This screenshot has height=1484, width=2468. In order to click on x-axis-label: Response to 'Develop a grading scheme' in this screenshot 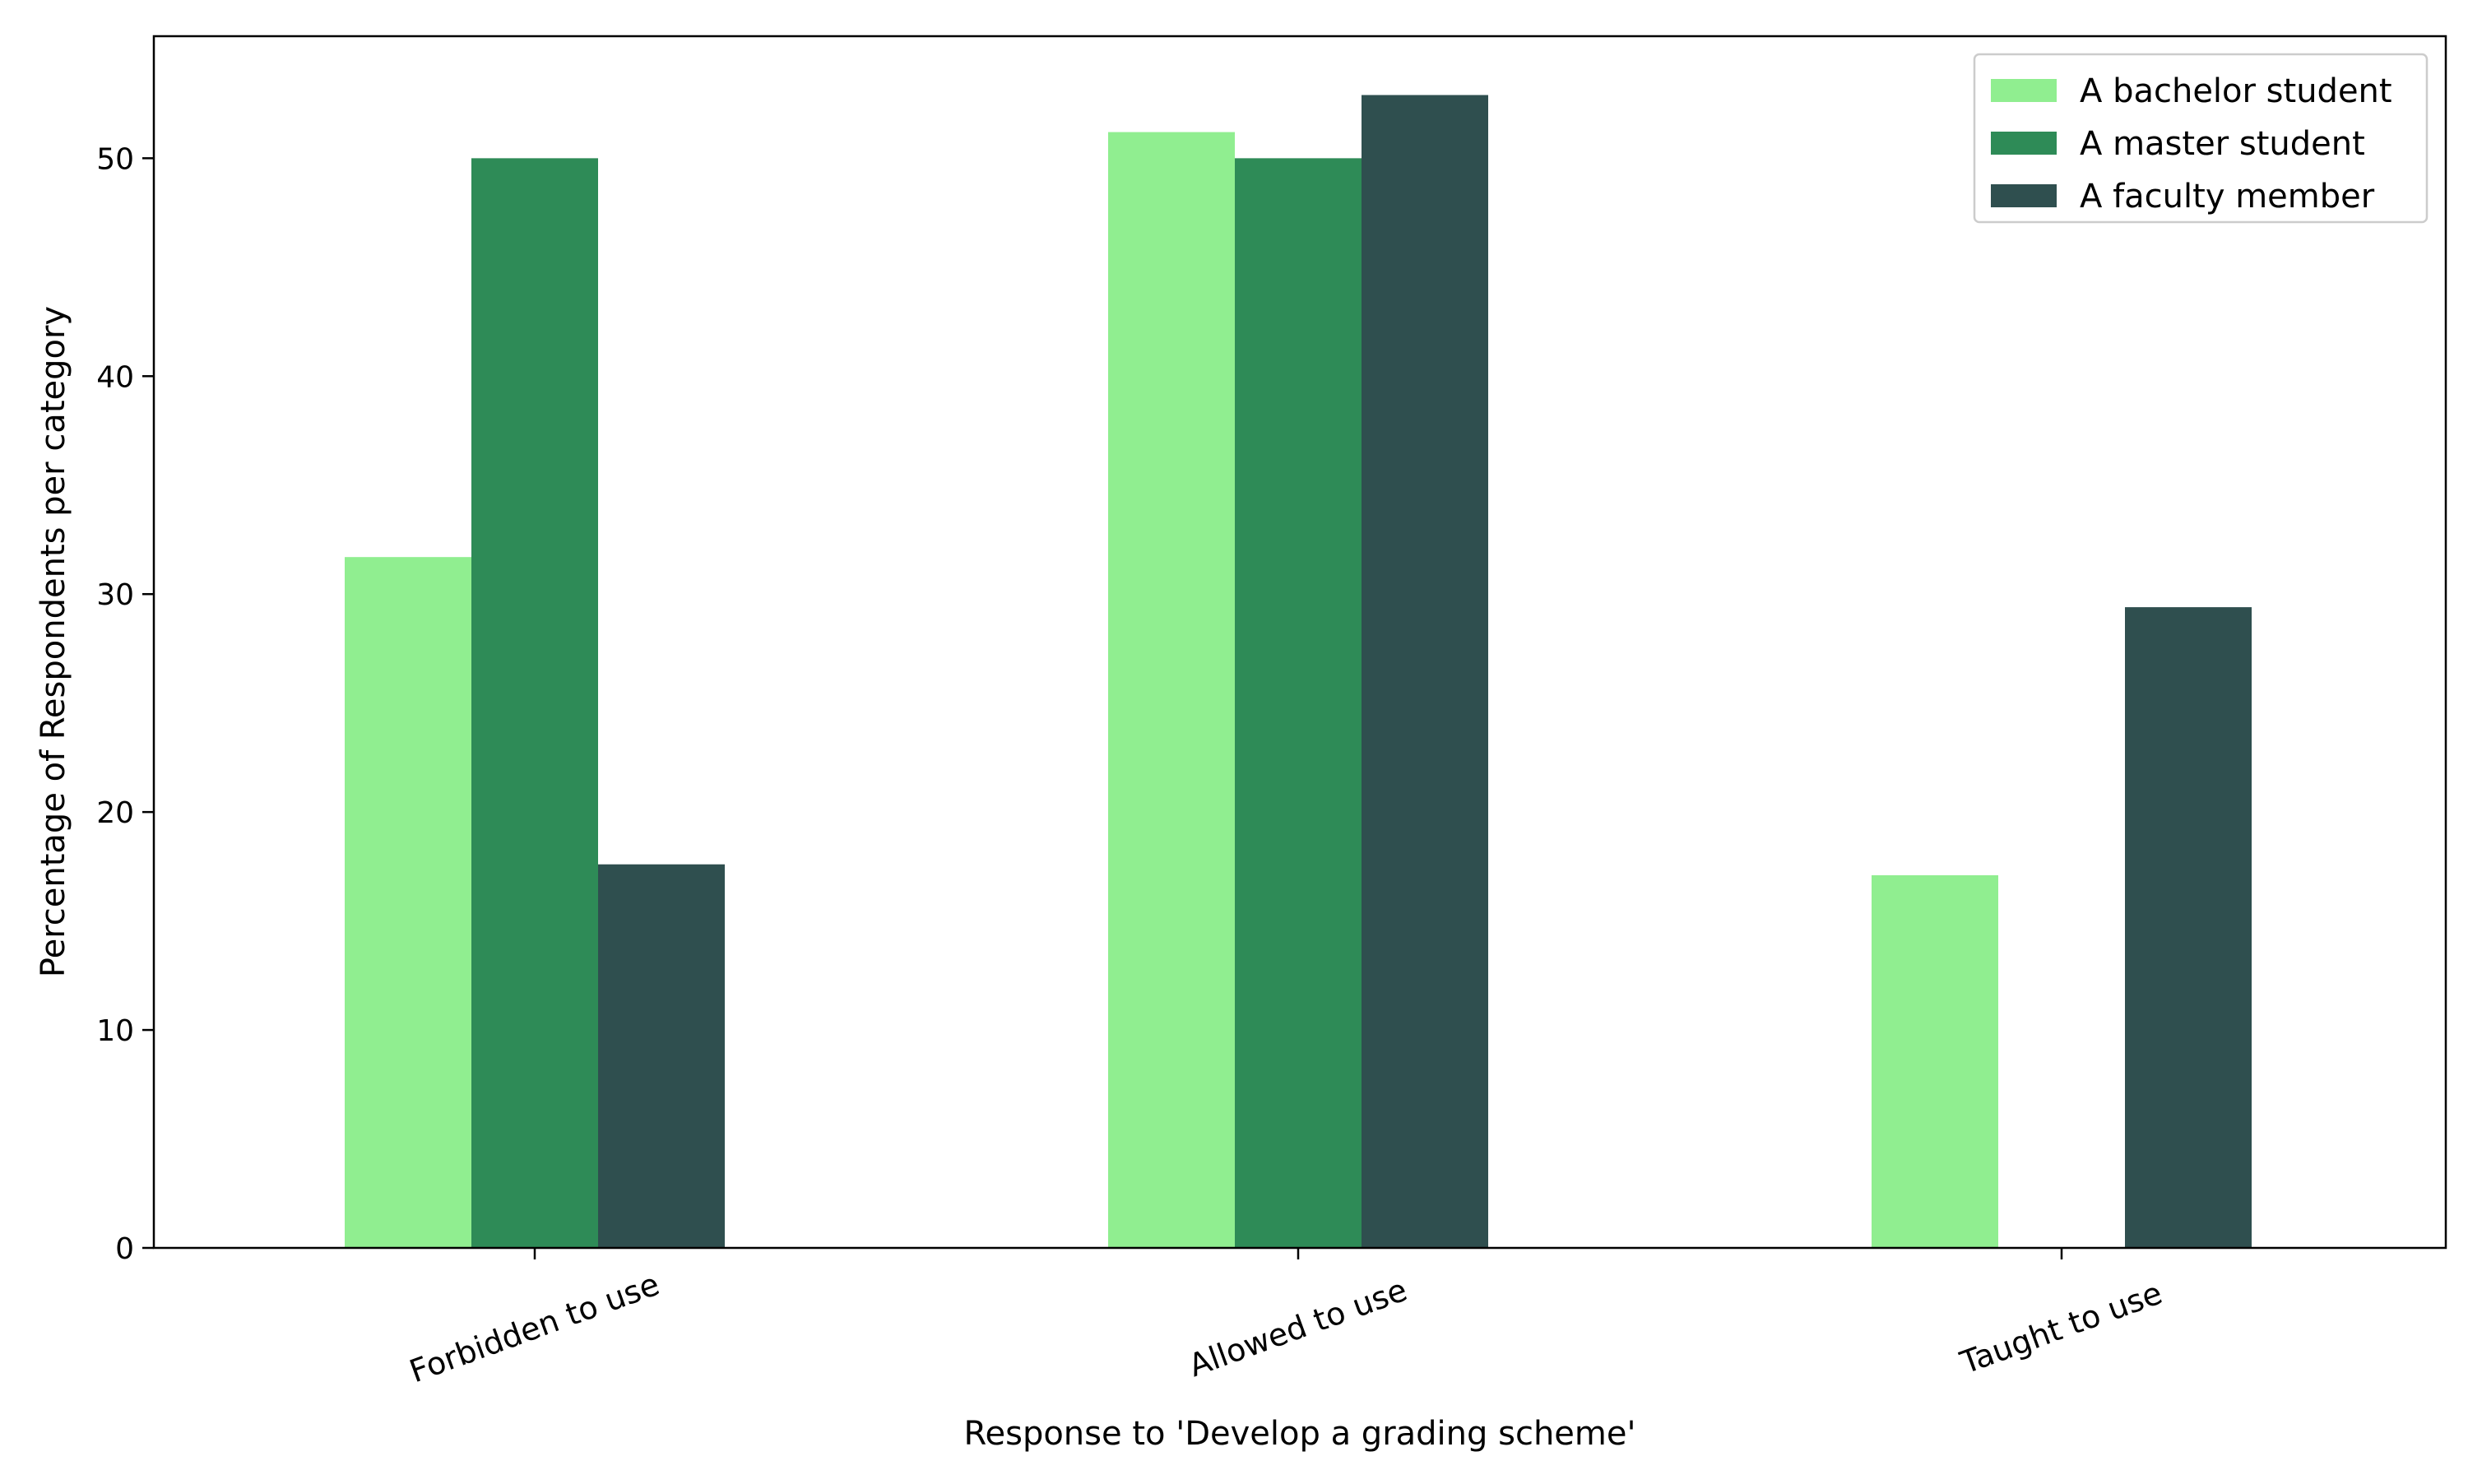, I will do `click(1300, 1434)`.